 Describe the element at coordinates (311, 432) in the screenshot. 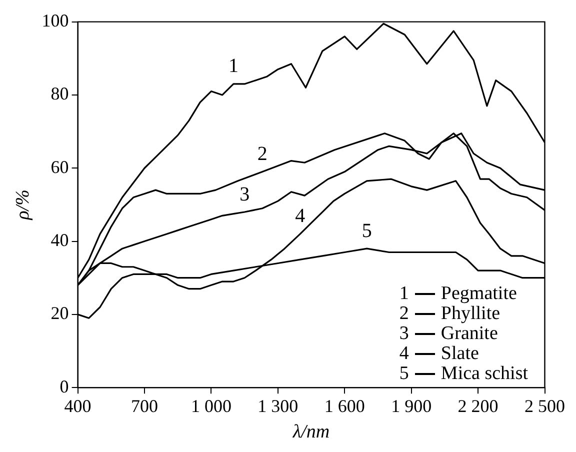

I see `x-axis-title: λ/nm` at that location.